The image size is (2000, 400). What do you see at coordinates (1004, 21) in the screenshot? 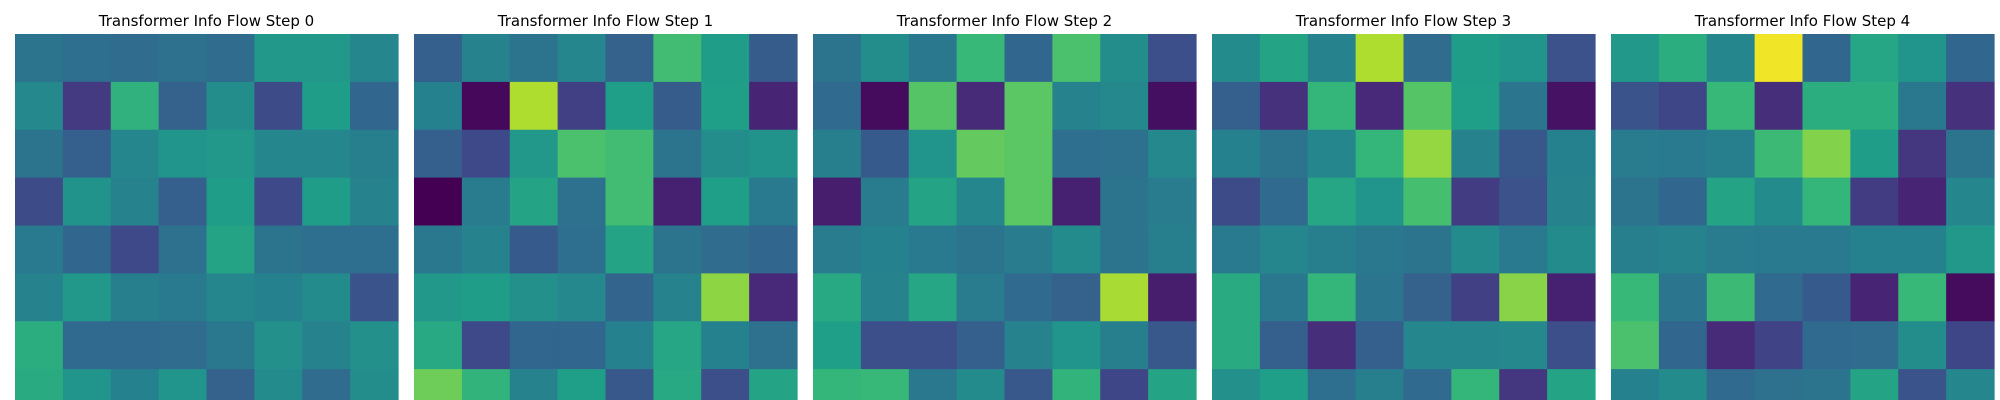
I see `panel-title: Transformer Info Flow Step 2` at bounding box center [1004, 21].